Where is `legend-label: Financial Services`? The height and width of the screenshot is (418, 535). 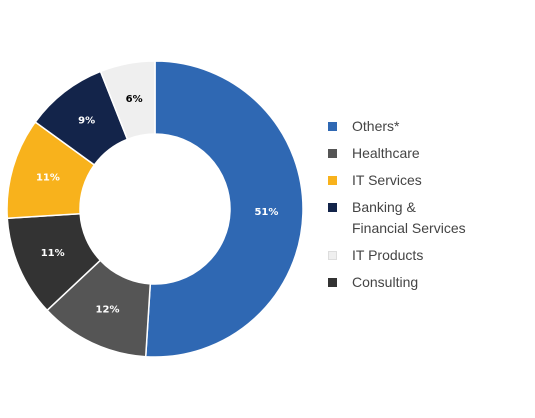
legend-label: Financial Services is located at coordinates (409, 228).